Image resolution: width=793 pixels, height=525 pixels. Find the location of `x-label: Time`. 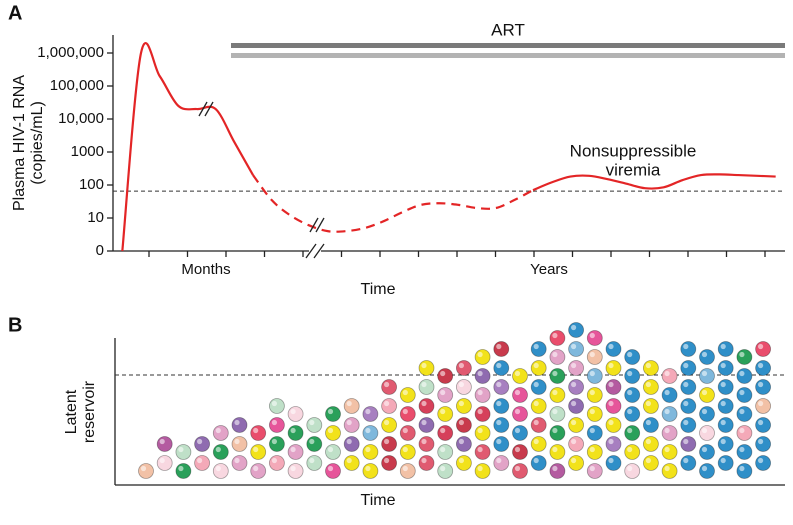

x-label: Time is located at coordinates (378, 500).